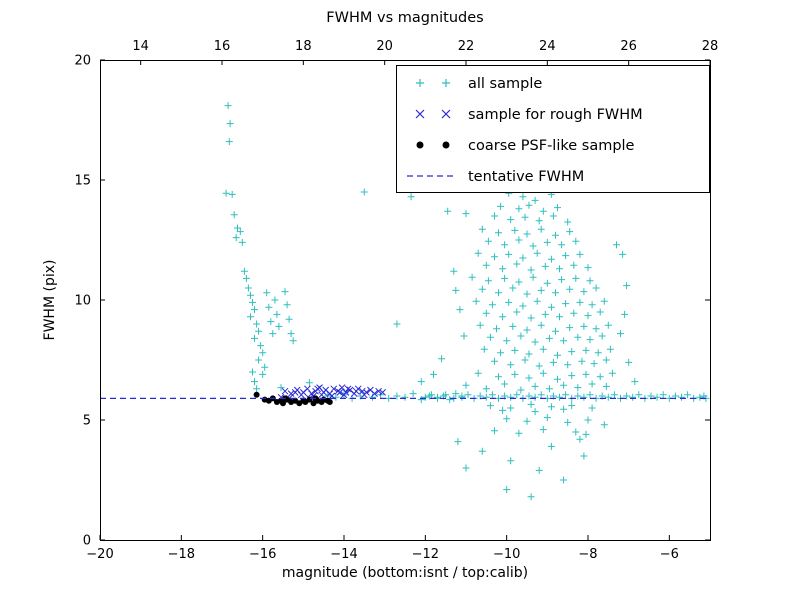 This screenshot has height=605, width=800. What do you see at coordinates (551, 146) in the screenshot?
I see `legend-label: coarse PSF-like sample` at bounding box center [551, 146].